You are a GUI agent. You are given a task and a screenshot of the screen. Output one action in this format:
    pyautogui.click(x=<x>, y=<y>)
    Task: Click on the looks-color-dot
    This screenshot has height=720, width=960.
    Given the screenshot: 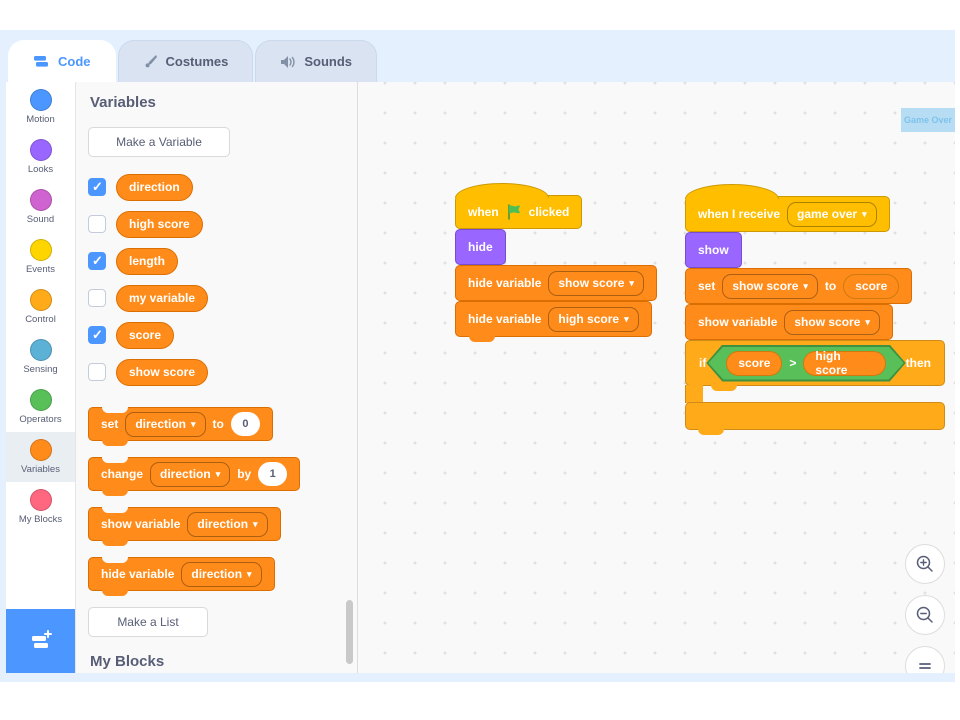 What is the action you would take?
    pyautogui.click(x=40, y=150)
    